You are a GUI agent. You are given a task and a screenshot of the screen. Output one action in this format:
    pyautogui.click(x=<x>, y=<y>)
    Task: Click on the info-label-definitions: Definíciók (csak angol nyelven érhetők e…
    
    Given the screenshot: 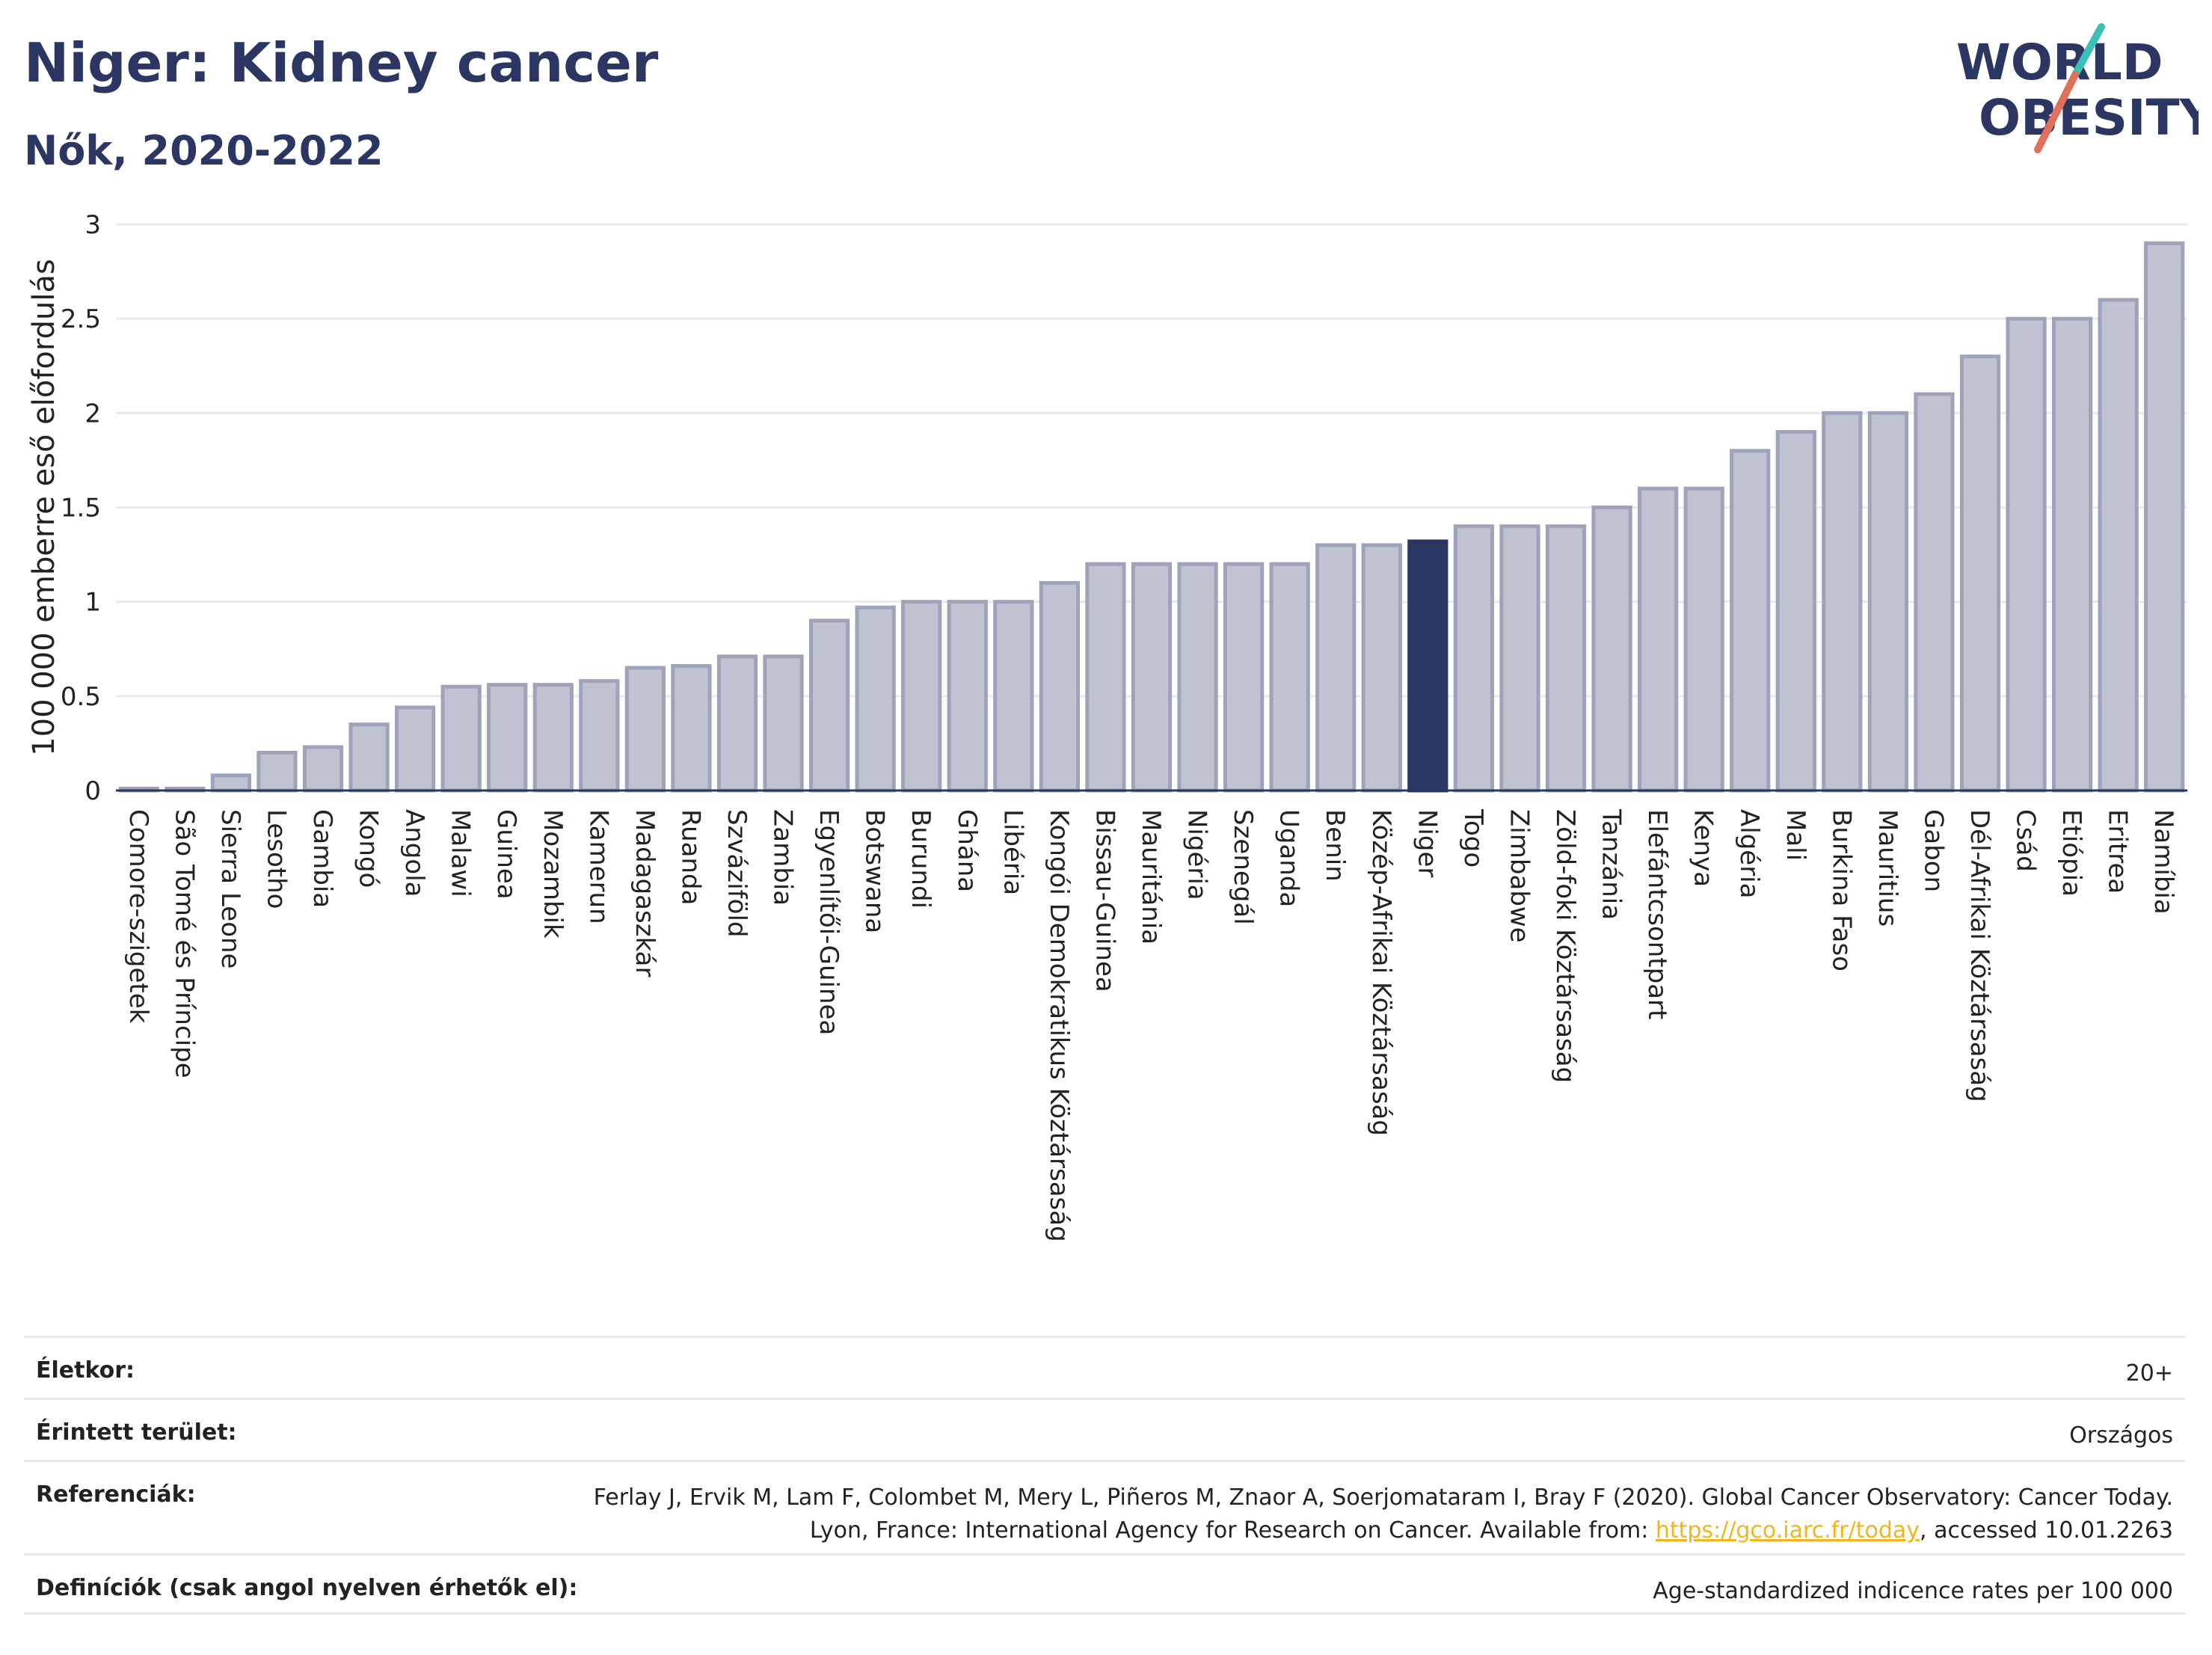 What is the action you would take?
    pyautogui.click(x=307, y=1588)
    